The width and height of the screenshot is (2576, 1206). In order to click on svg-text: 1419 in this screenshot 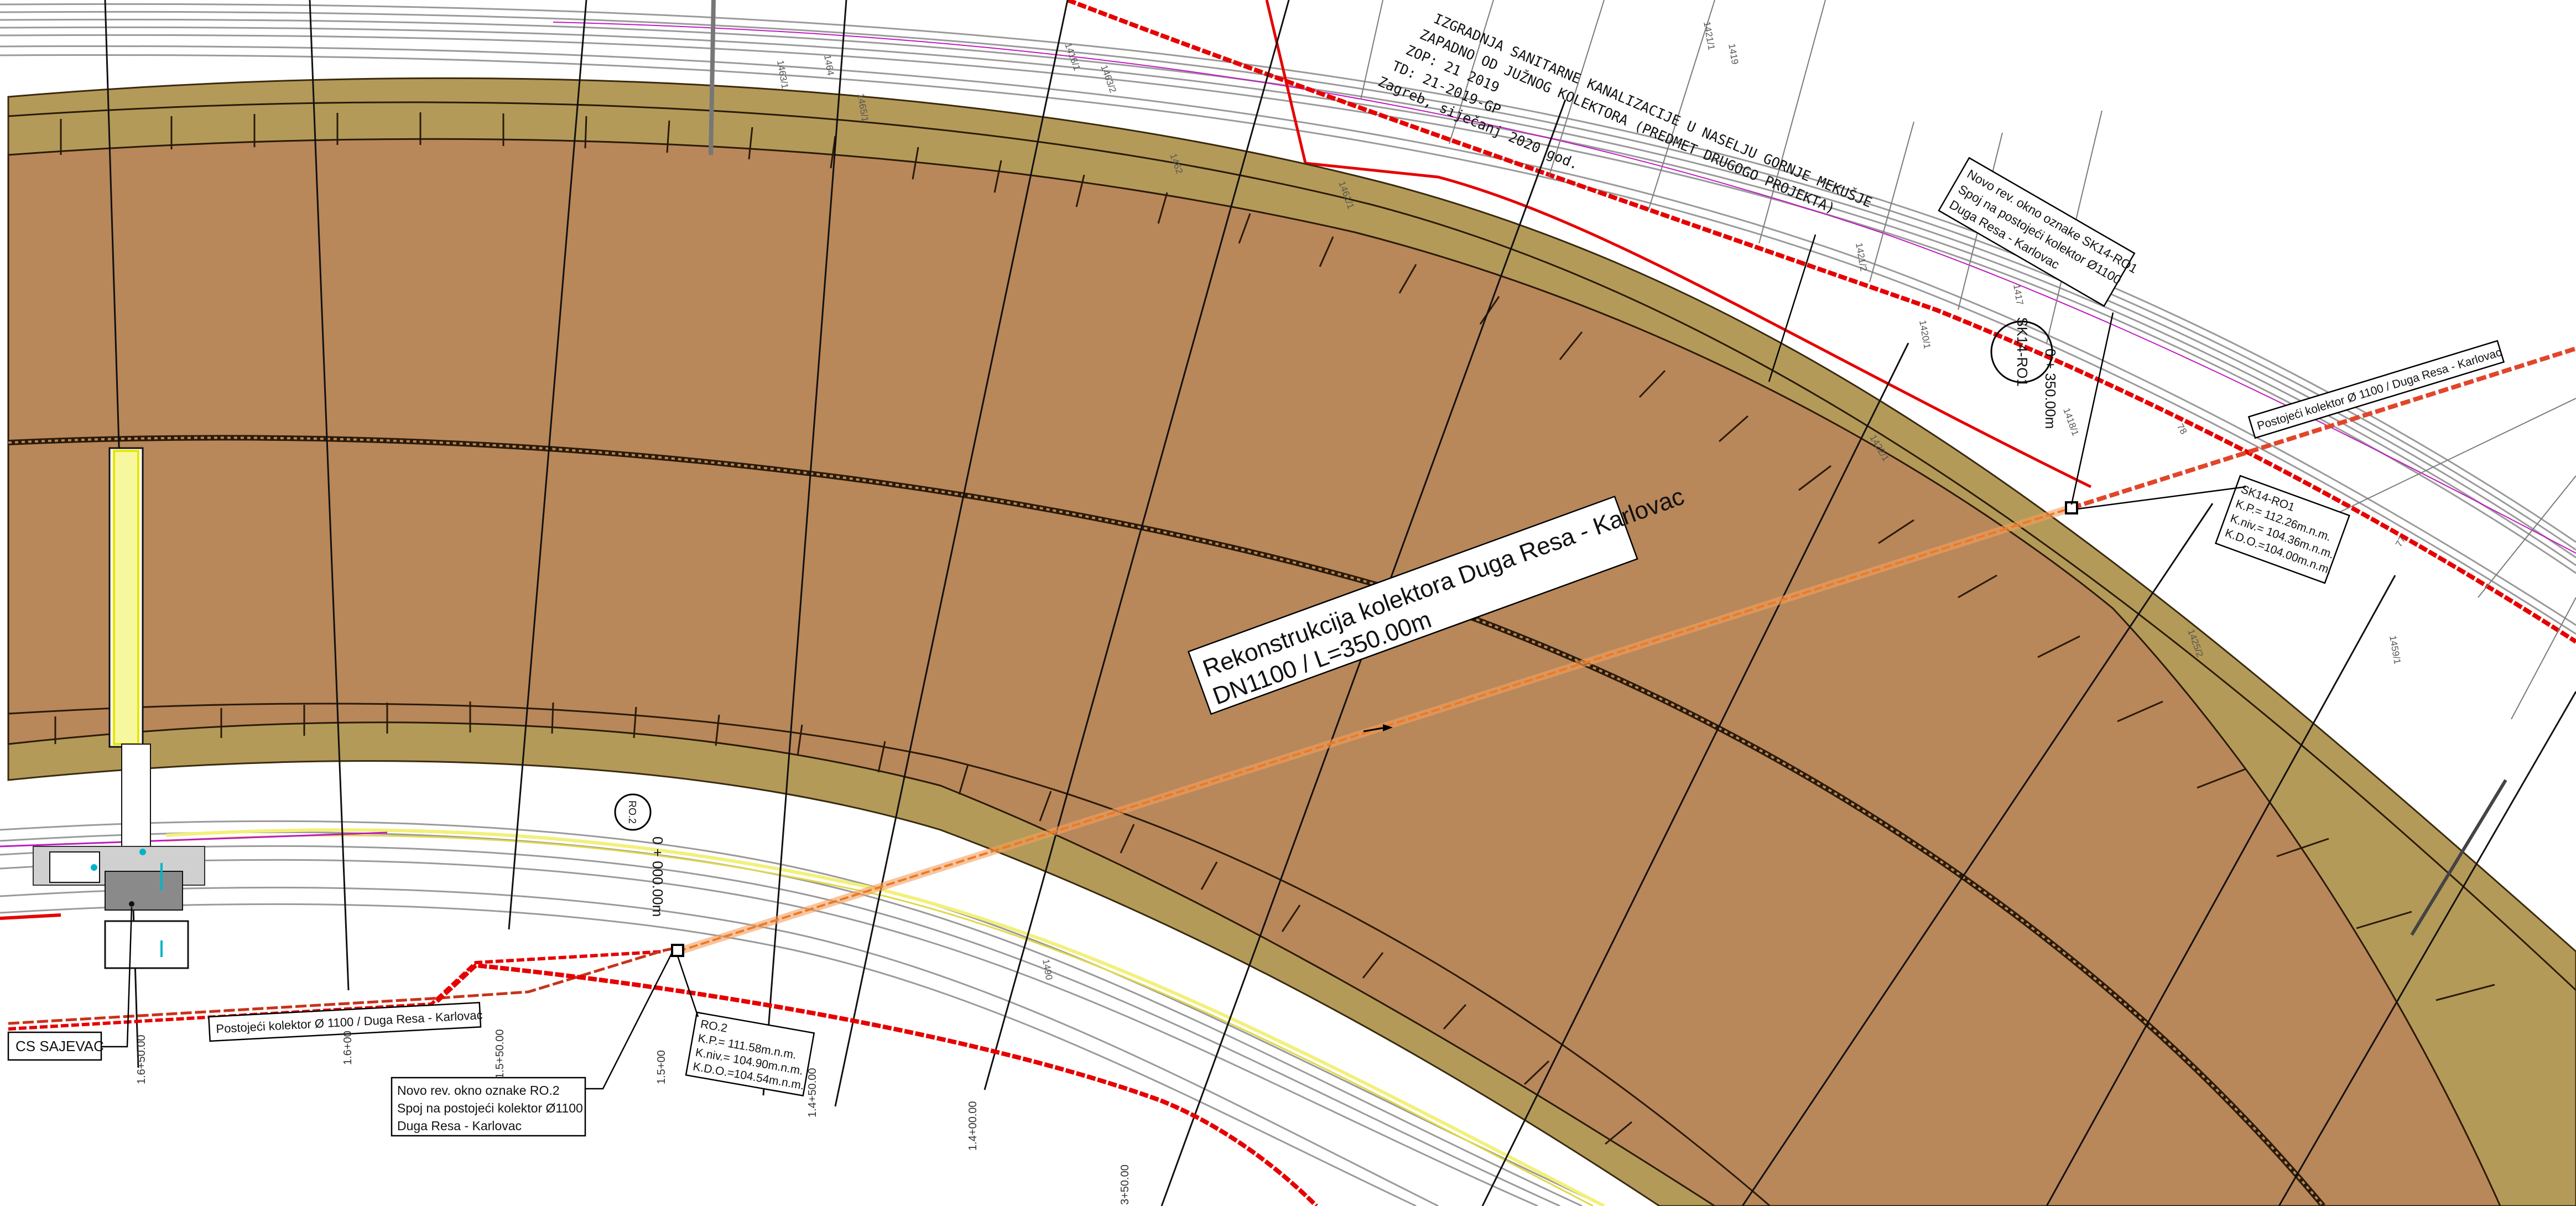, I will do `click(1733, 54)`.